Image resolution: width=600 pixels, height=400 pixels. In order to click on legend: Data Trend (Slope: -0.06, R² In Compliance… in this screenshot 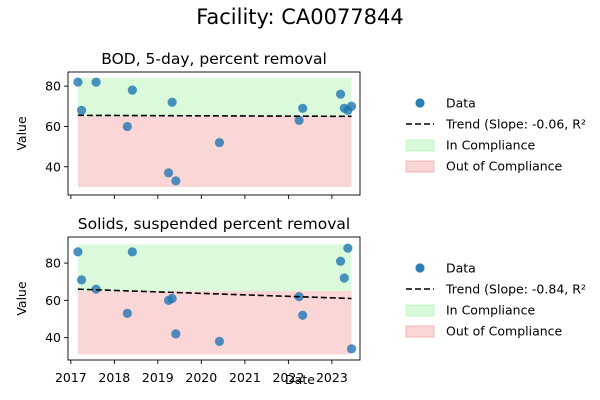, I will do `click(495, 135)`.